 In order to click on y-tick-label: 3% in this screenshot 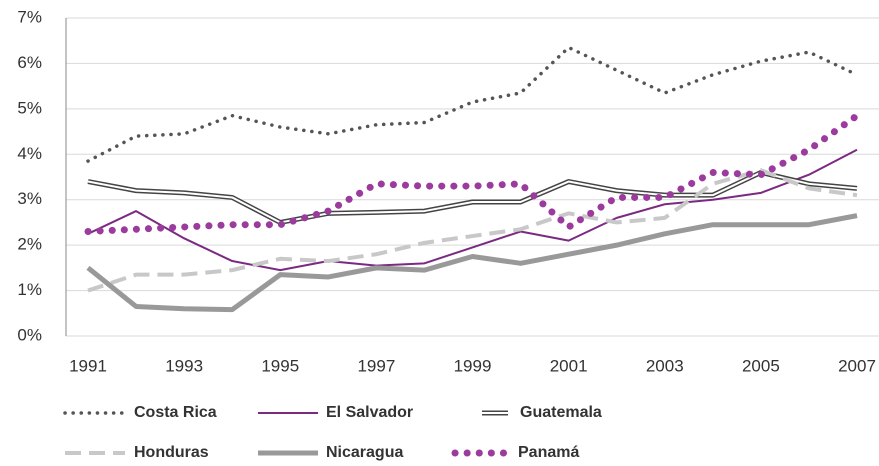, I will do `click(29, 198)`.